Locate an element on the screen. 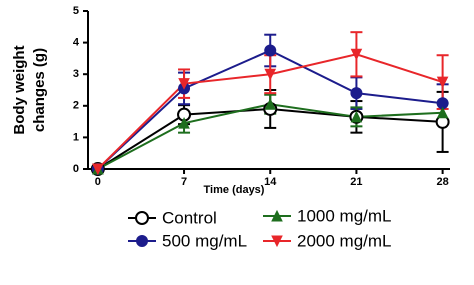 The height and width of the screenshot is (285, 474). y-axis-label: Body weight is located at coordinates (19, 89).